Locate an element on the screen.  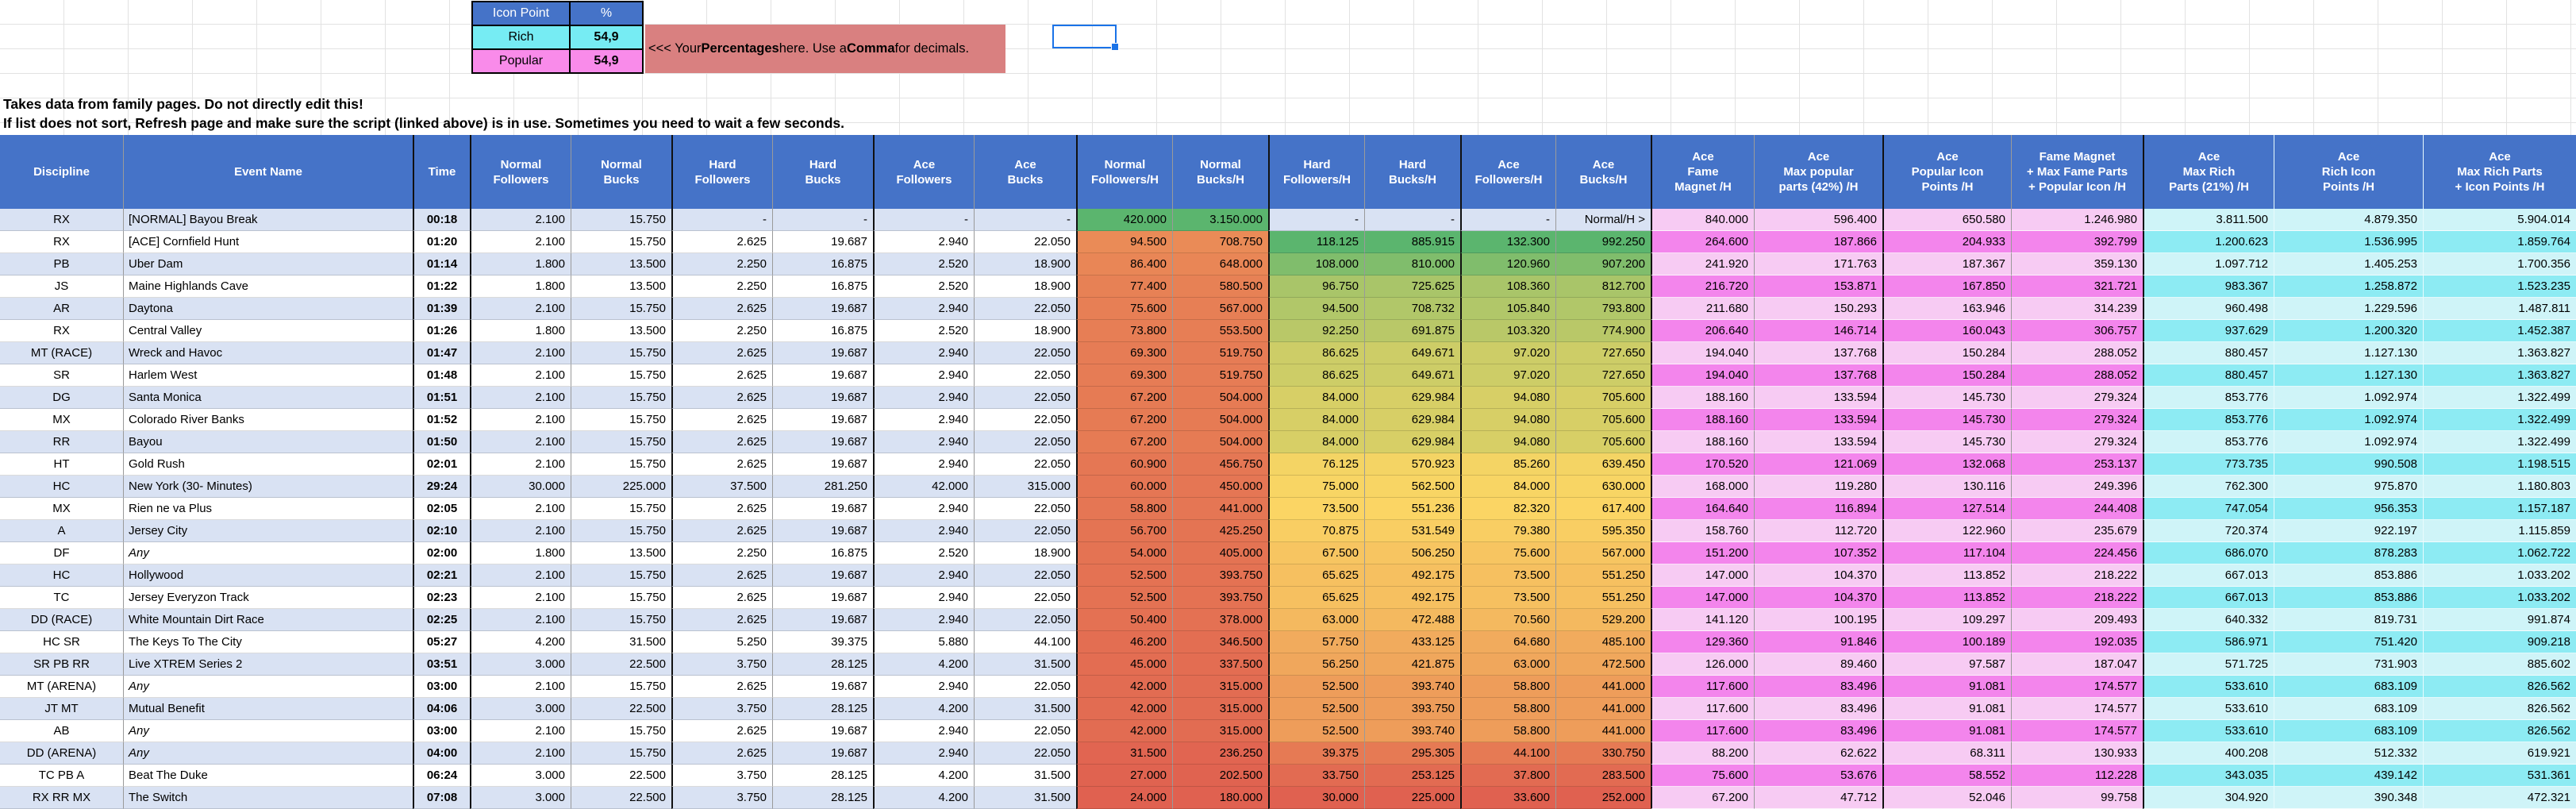
cell-r5-c16: 211.680 is located at coordinates (1702, 309).